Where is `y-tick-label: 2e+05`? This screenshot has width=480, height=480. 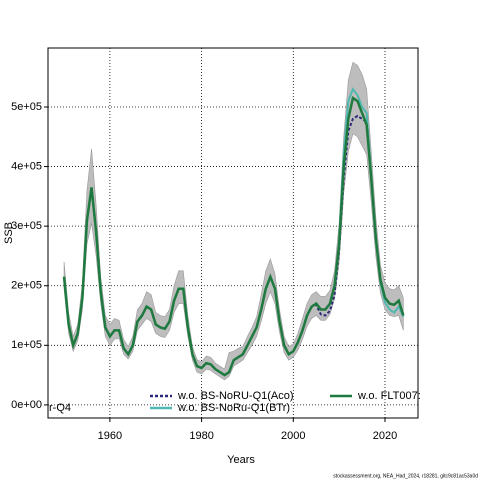
y-tick-label: 2e+05 is located at coordinates (26, 286).